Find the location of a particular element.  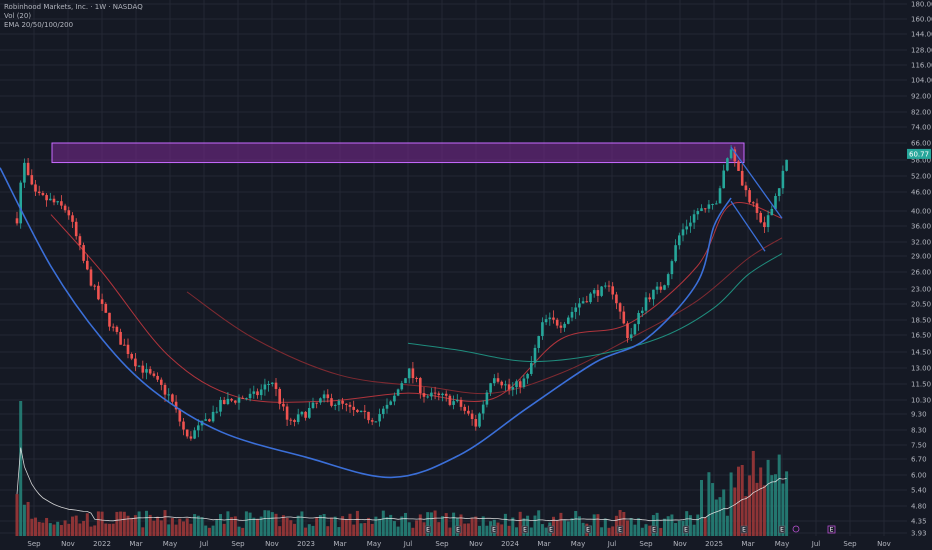

price-tick-label: 92.00 is located at coordinates (921, 97).